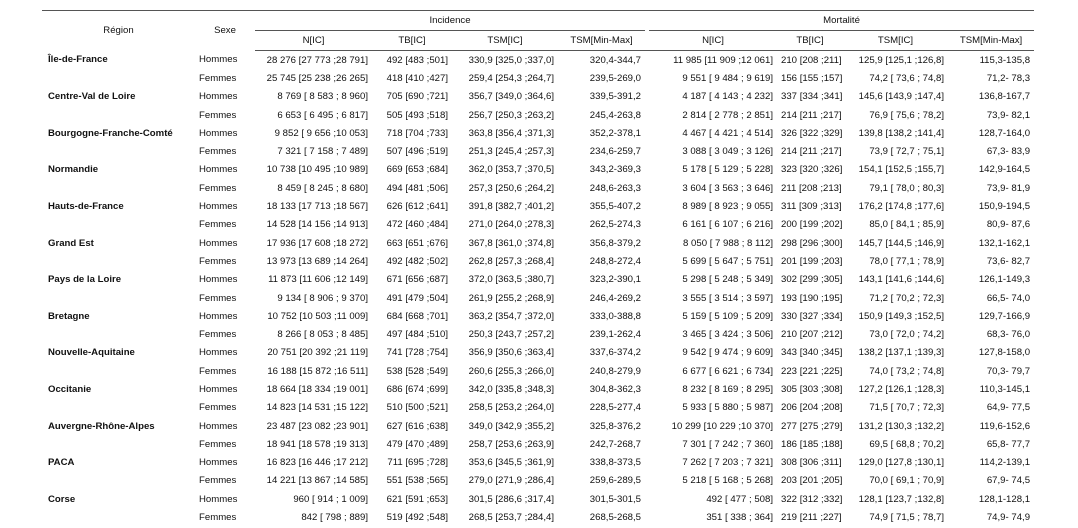 The height and width of the screenshot is (528, 1078). What do you see at coordinates (728, 298) in the screenshot?
I see `value-cell: 3 555 [ 3 514 ; 3 597]` at bounding box center [728, 298].